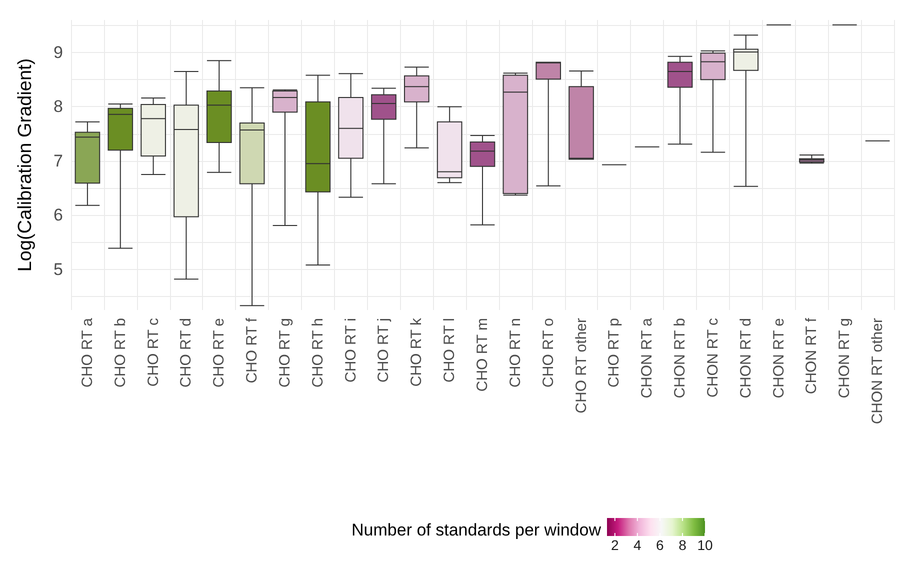 Image resolution: width=906 pixels, height=568 pixels. Describe the element at coordinates (745, 358) in the screenshot. I see `x-tick-label: CHON RT d` at that location.